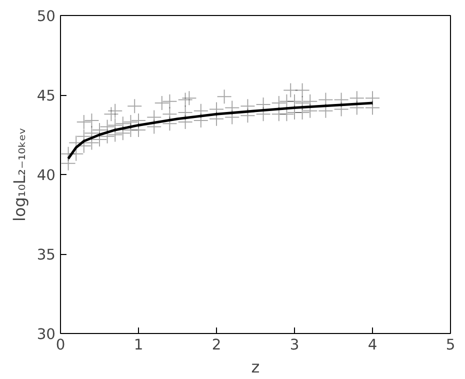 Image resolution: width=465 pixels, height=379 pixels. What do you see at coordinates (295, 345) in the screenshot?
I see `x-tick-label: 3` at bounding box center [295, 345].